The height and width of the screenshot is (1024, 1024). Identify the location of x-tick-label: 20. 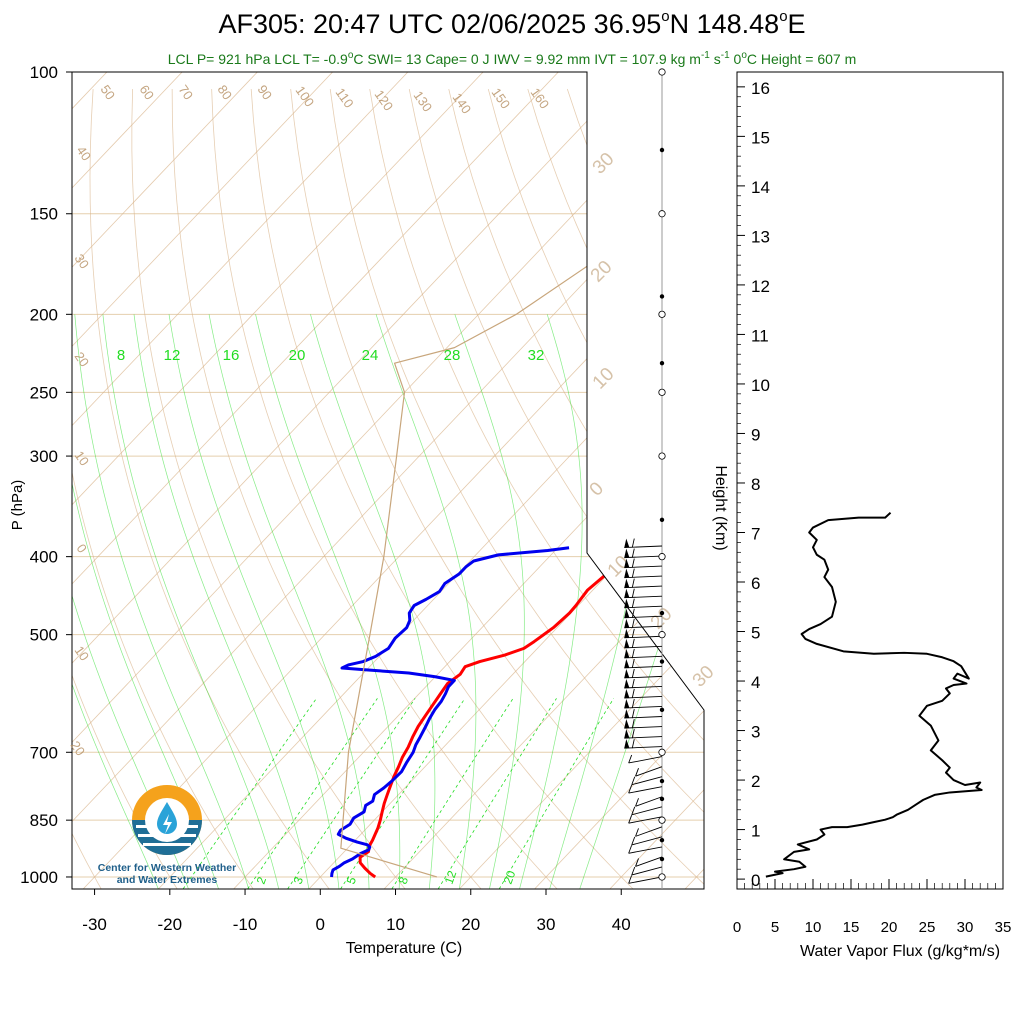
(470, 924).